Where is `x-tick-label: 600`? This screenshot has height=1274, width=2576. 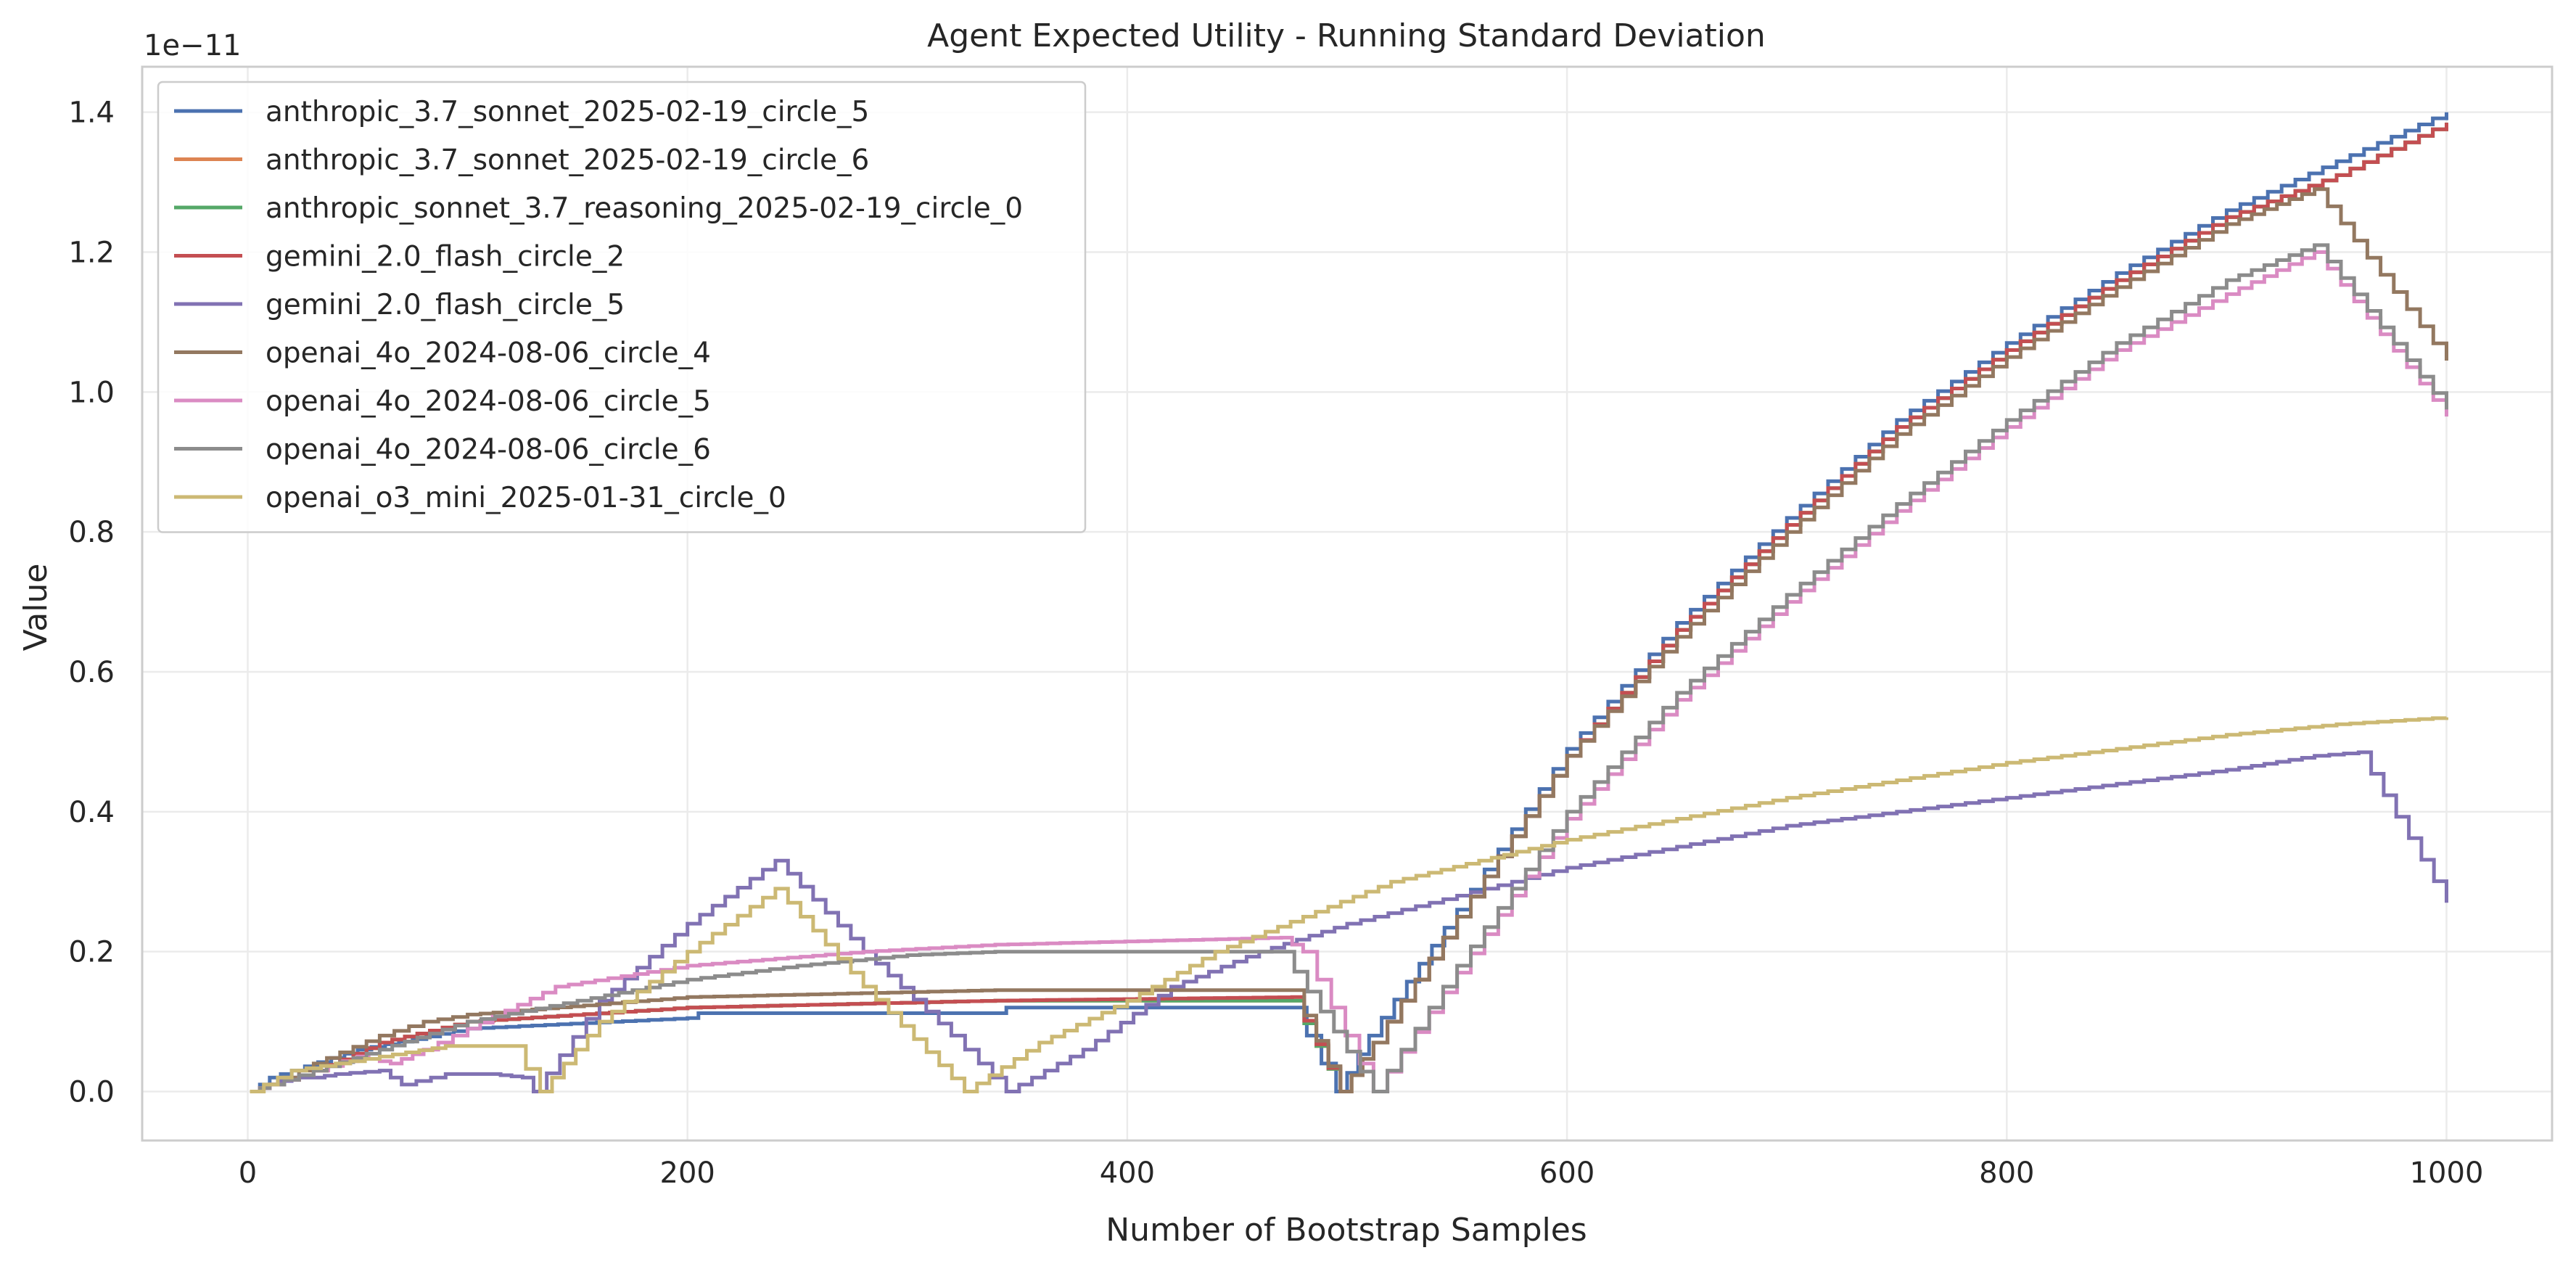 x-tick-label: 600 is located at coordinates (1566, 1173).